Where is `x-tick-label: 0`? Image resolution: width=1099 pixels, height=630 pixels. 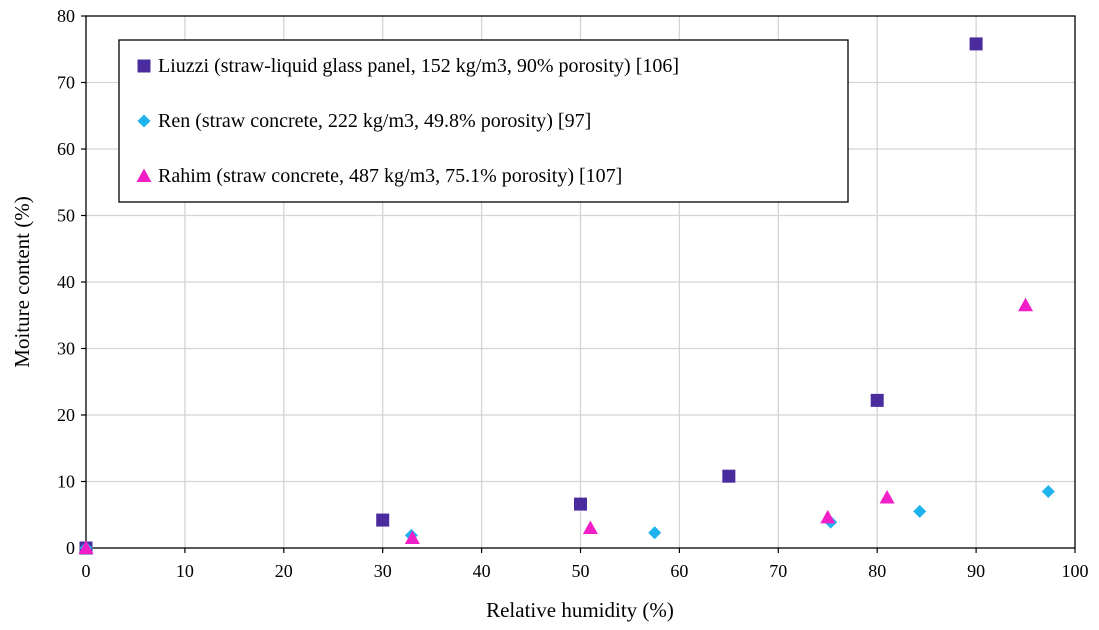
x-tick-label: 0 is located at coordinates (86, 571).